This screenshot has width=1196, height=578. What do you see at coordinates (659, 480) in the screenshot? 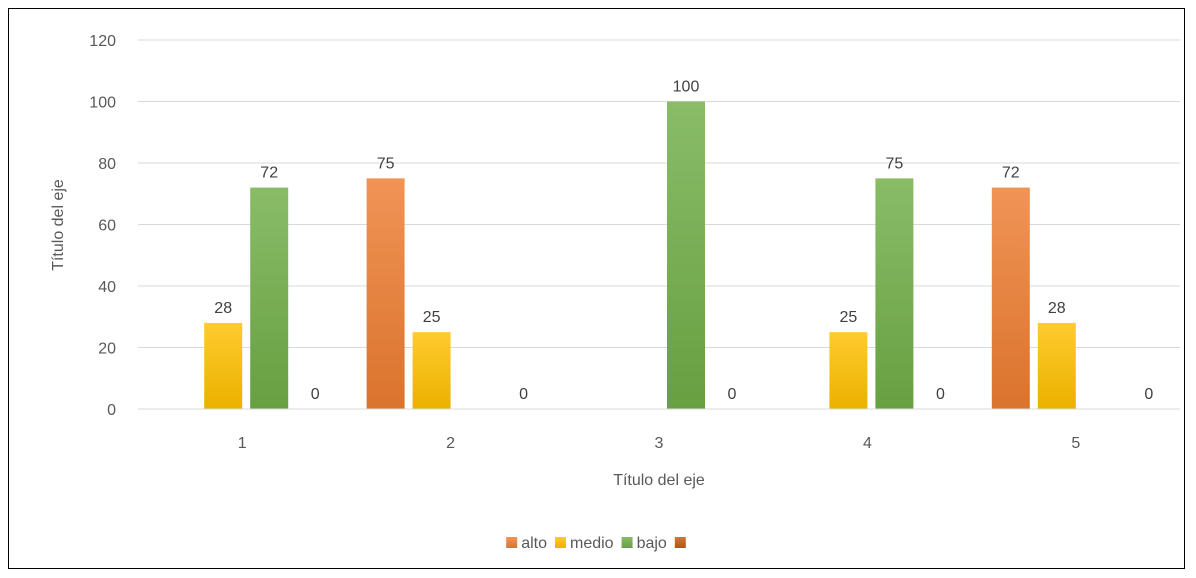
I see `x-axis-title: Título del eje` at bounding box center [659, 480].